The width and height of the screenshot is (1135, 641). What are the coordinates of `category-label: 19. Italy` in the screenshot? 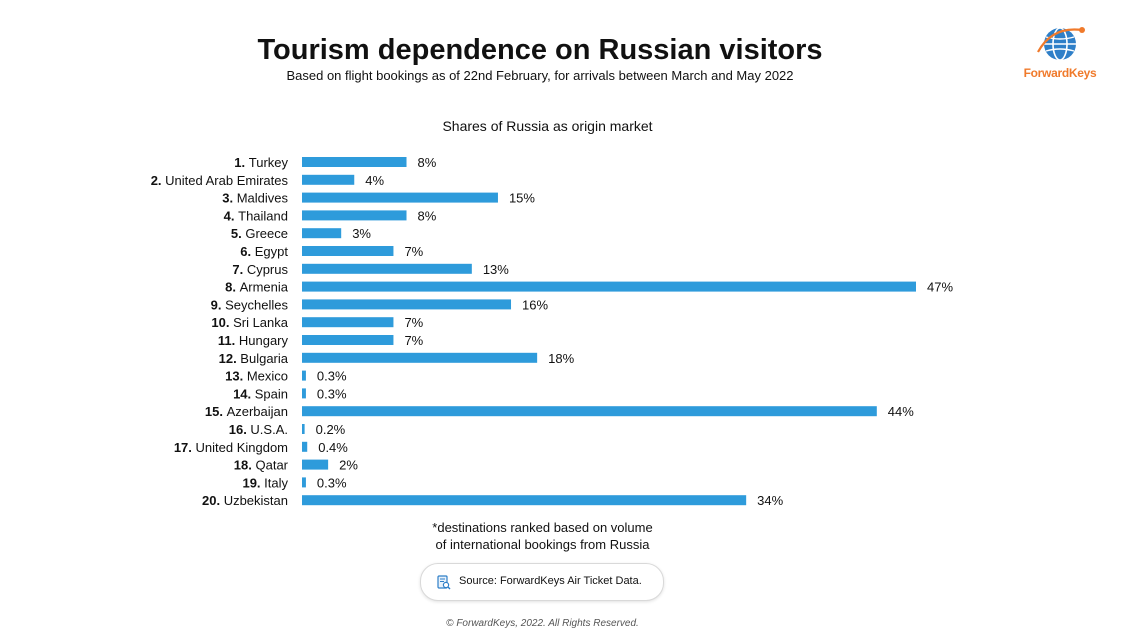 It's located at (265, 482).